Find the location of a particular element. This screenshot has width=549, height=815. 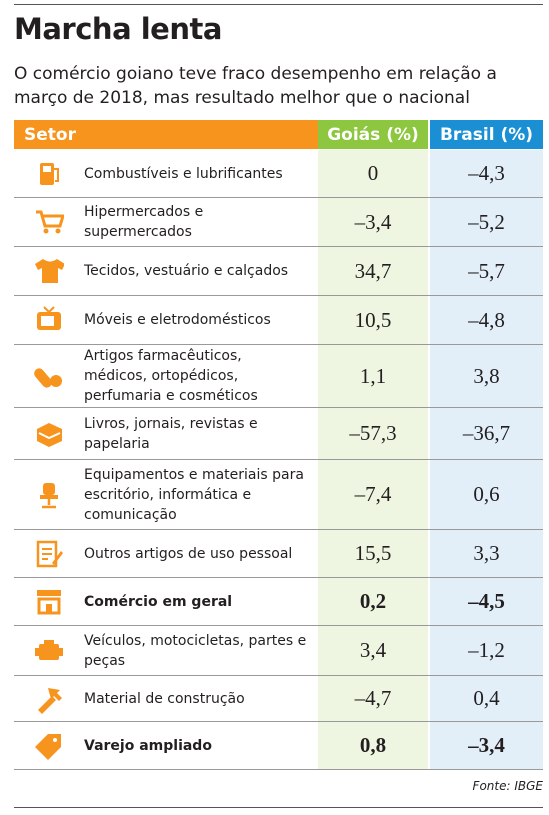

table-row: Comércio em geral 0,2 –4,5 is located at coordinates (278, 602).